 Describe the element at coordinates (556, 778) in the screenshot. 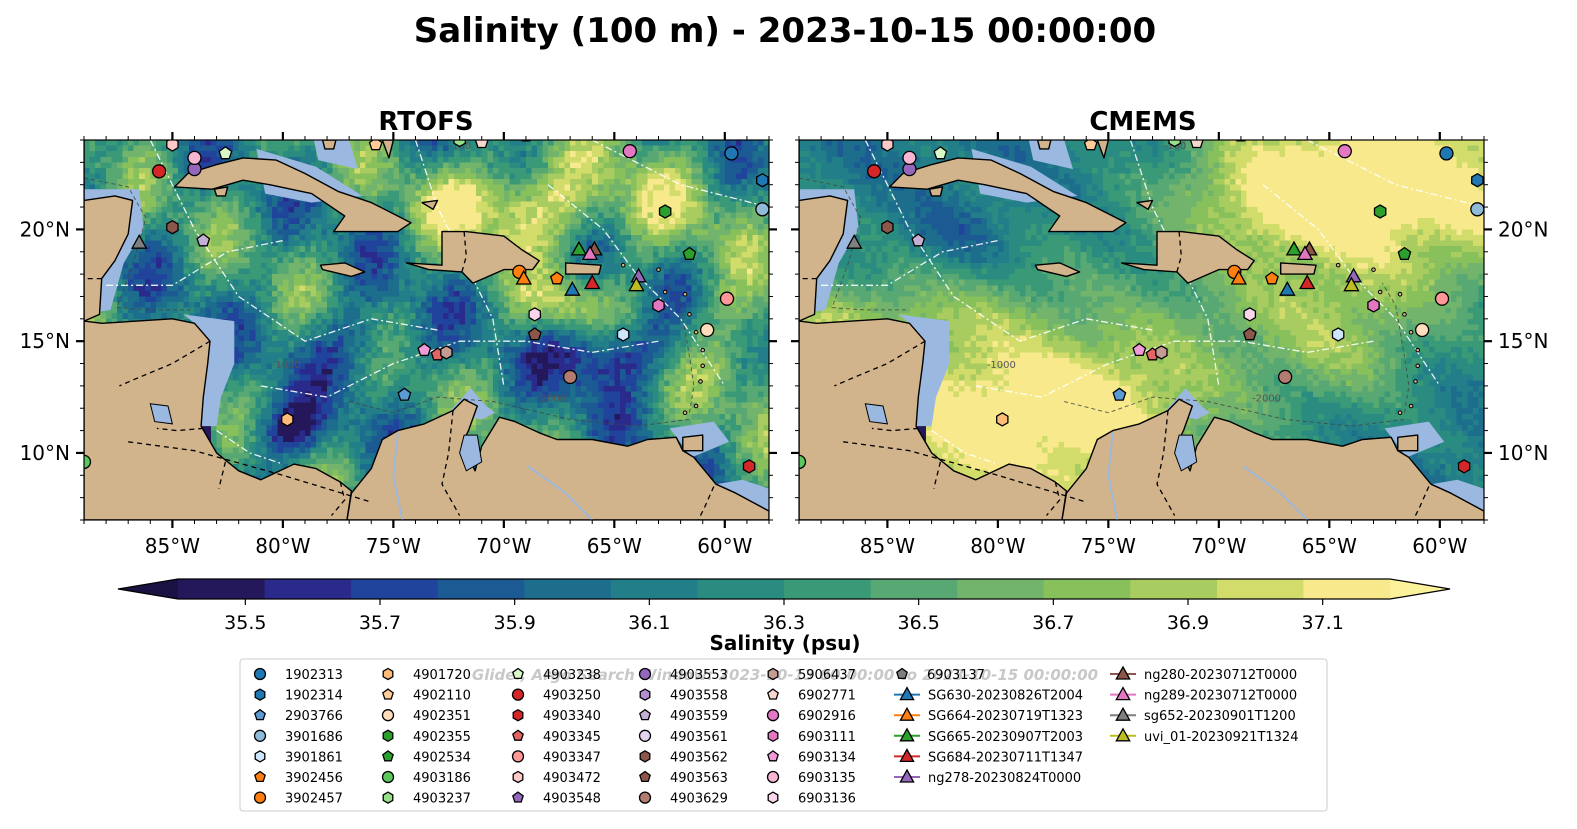

I see `legend-entry: 4903472` at that location.